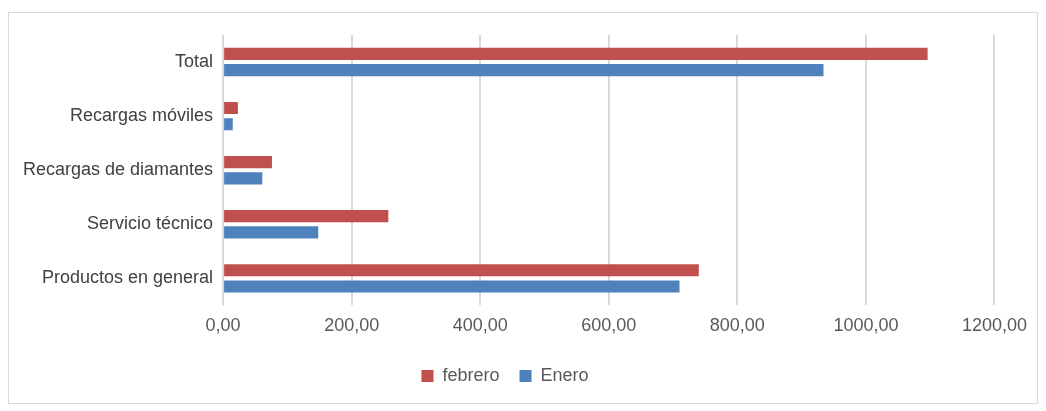  Describe the element at coordinates (194, 61) in the screenshot. I see `y-tick-label: Total` at that location.